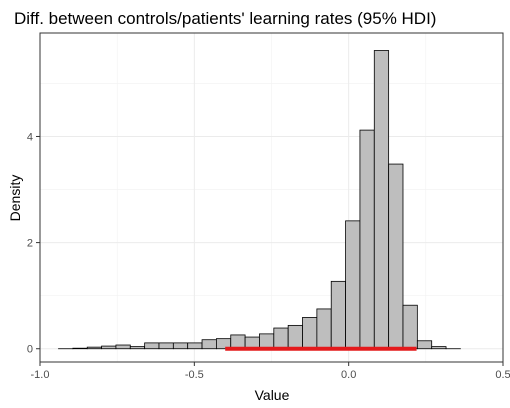 The width and height of the screenshot is (510, 408). Describe the element at coordinates (502, 375) in the screenshot. I see `x-tick-label: 0.5` at that location.